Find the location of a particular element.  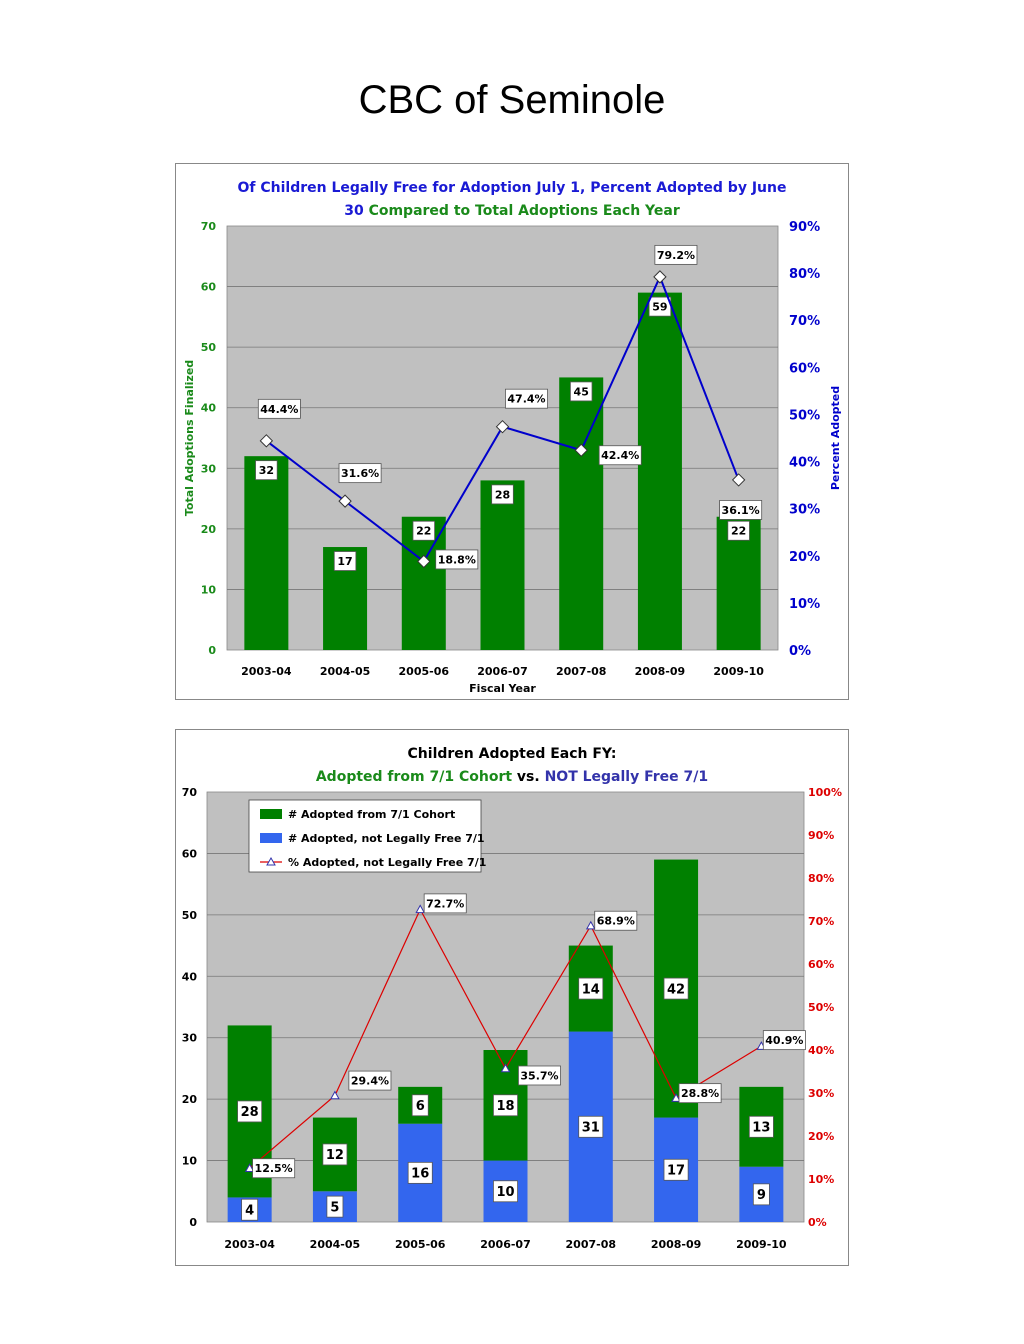

chart2-bar-cohort-label-text: 14 is located at coordinates (591, 989).